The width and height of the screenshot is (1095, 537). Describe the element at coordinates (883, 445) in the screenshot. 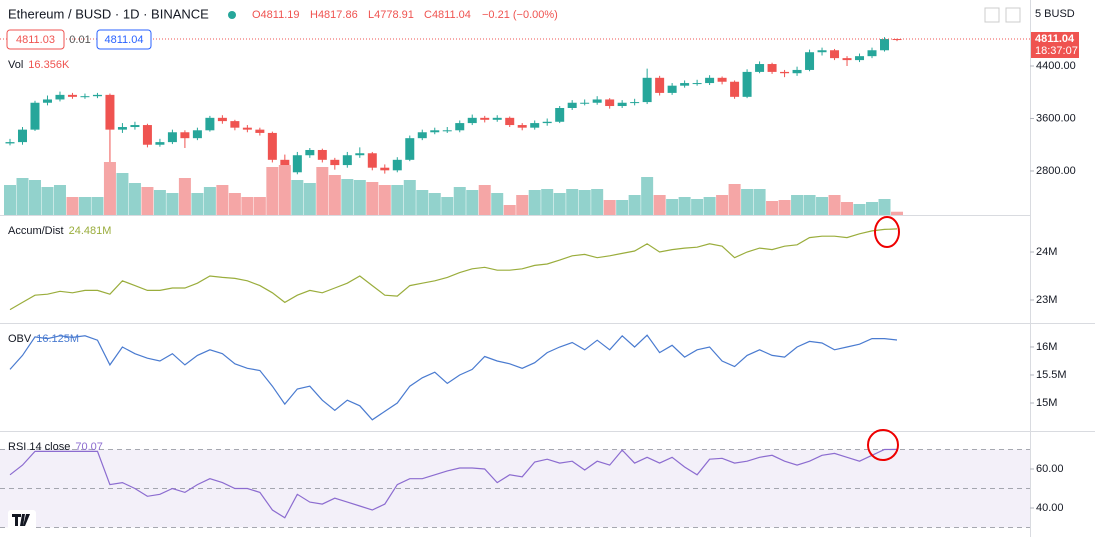

I see `annotation-circle` at that location.